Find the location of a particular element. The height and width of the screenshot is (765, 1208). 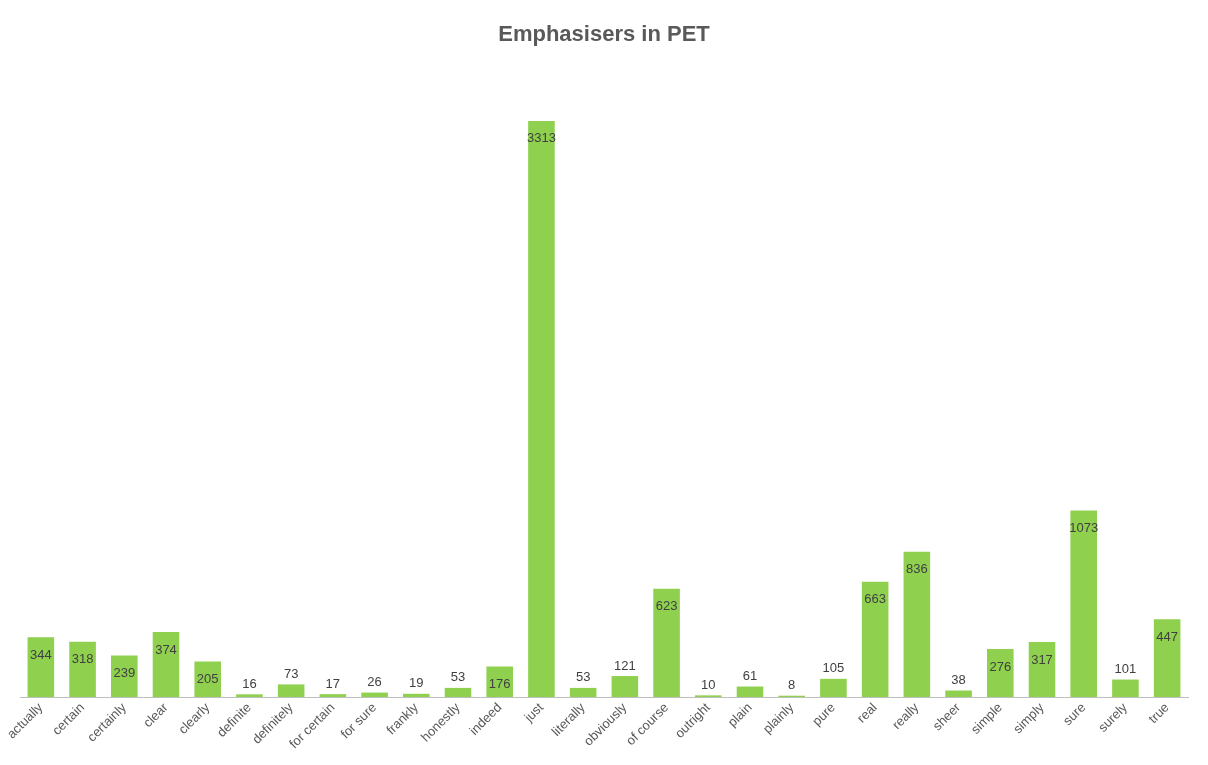

data-label: 239 is located at coordinates (124, 673).